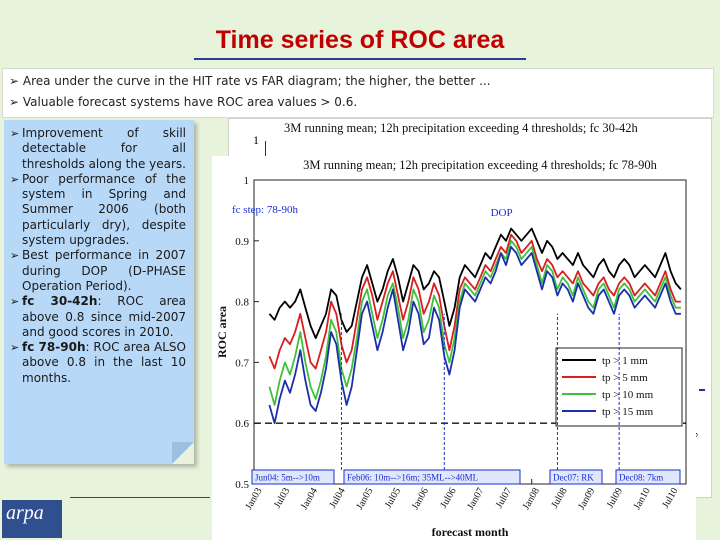  I want to click on y-tick-label: 1, so click(247, 181).